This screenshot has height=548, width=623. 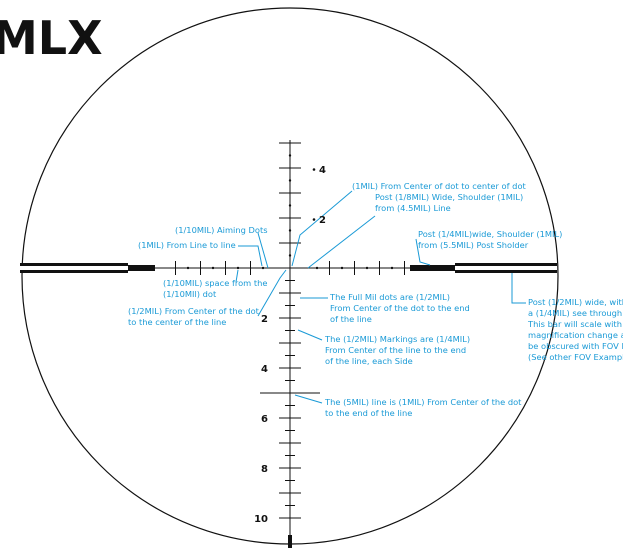 What do you see at coordinates (506, 268) in the screenshot?
I see `right-post-window` at bounding box center [506, 268].